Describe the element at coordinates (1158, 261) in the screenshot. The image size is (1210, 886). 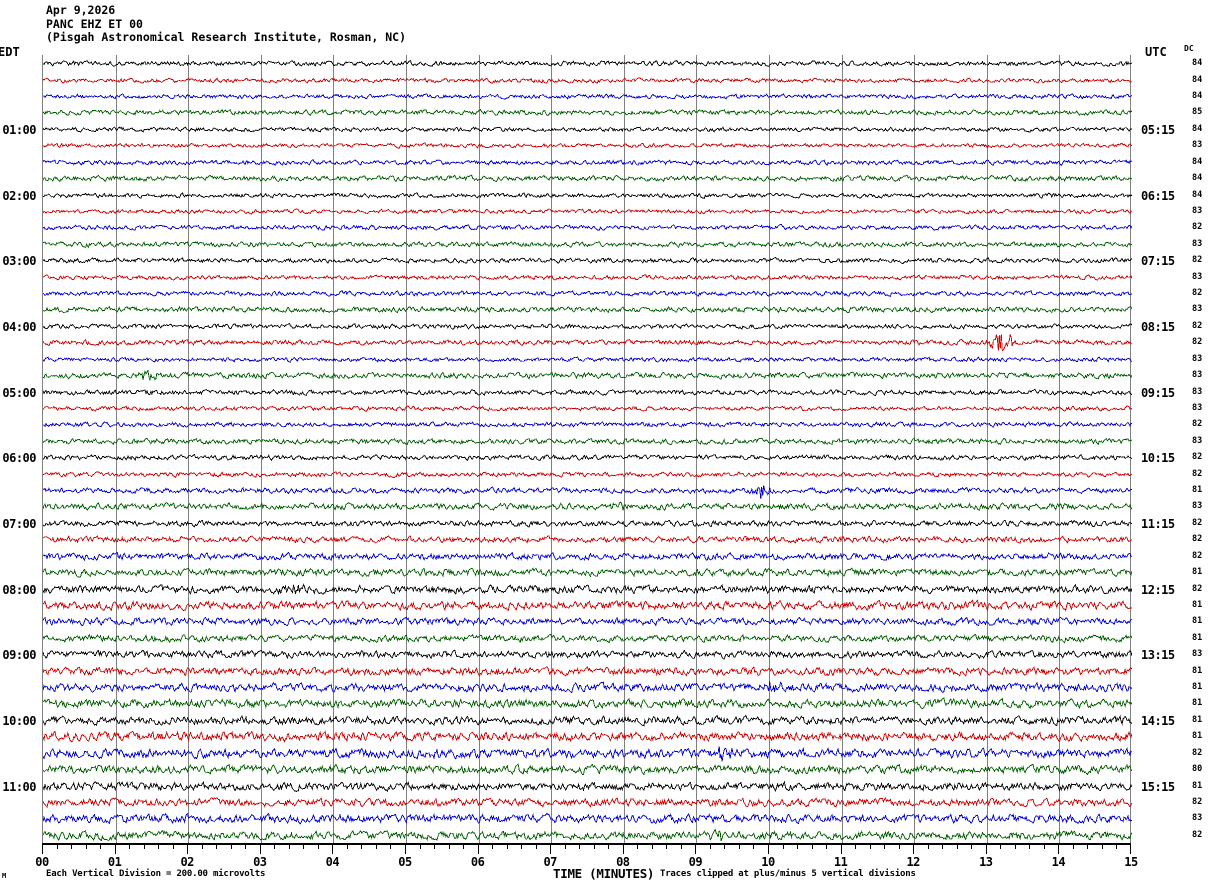
I see `hour-label-utc: 07:15` at that location.